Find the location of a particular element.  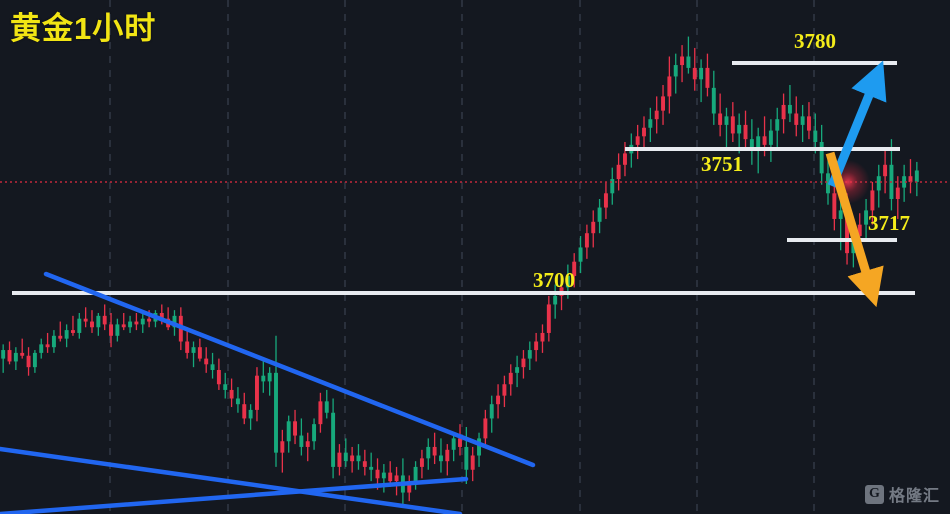

forecast-arrows is located at coordinates (856, 184).